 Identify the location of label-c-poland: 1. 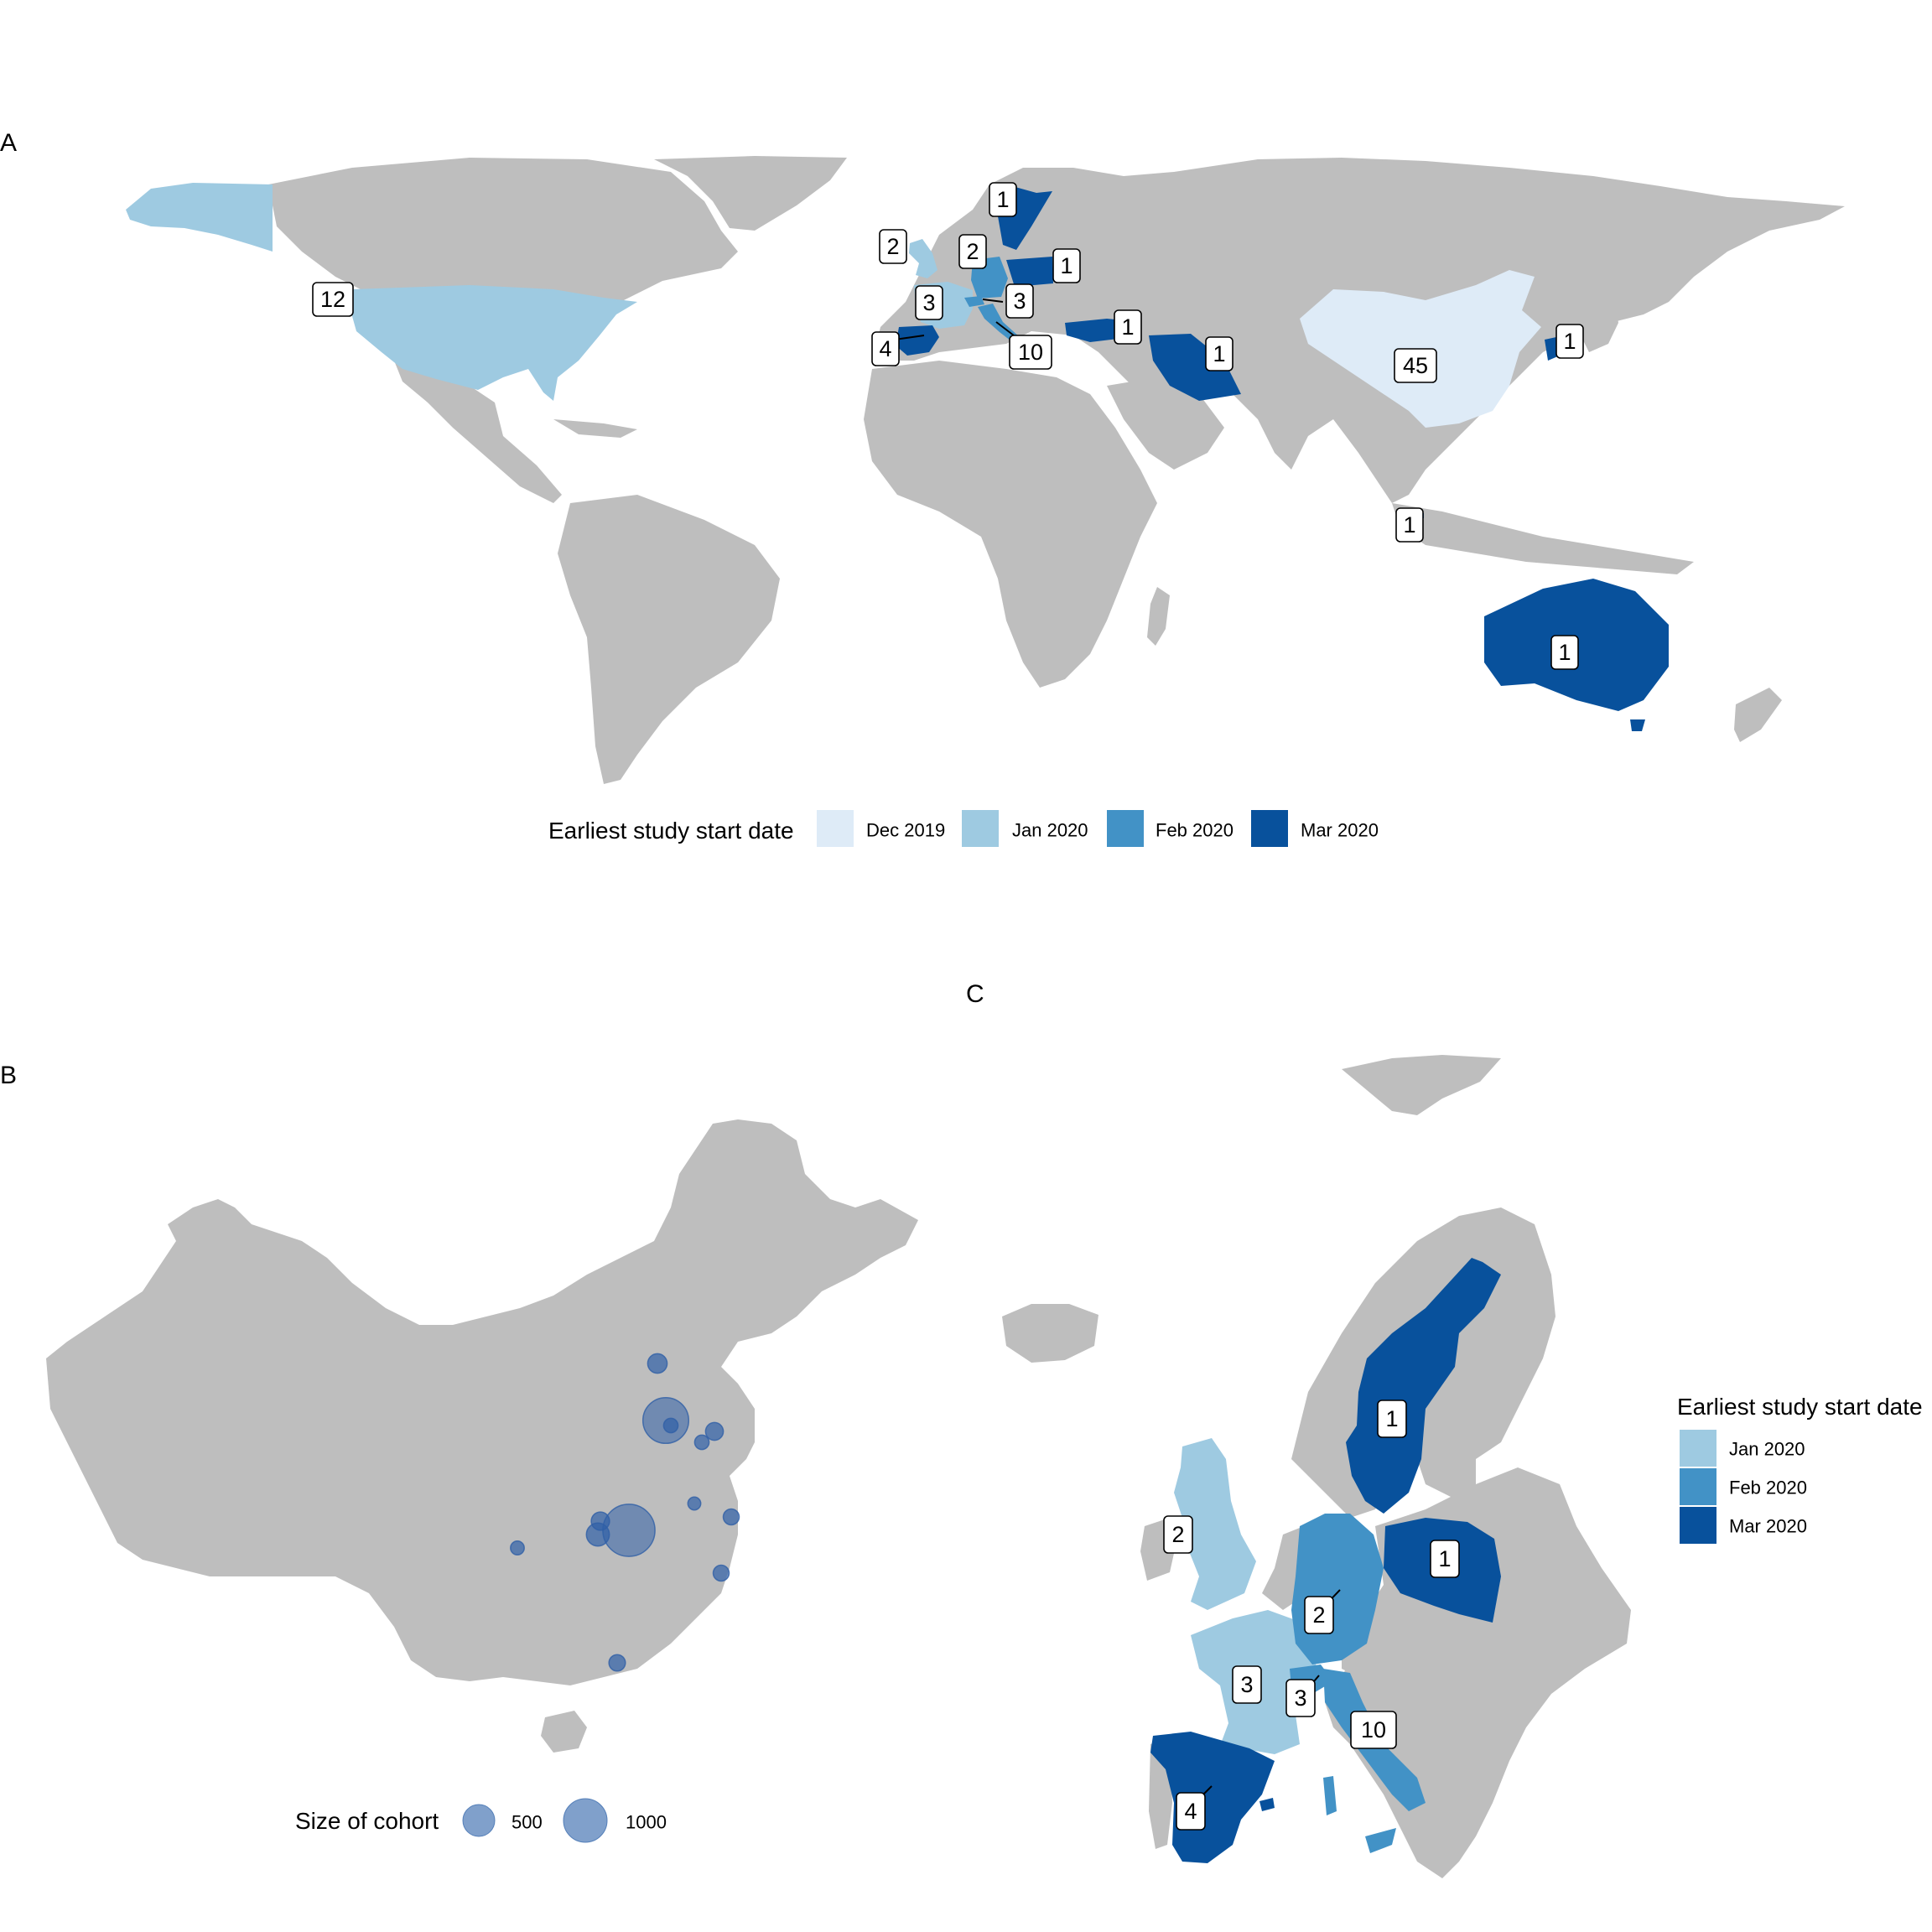
(1445, 1559).